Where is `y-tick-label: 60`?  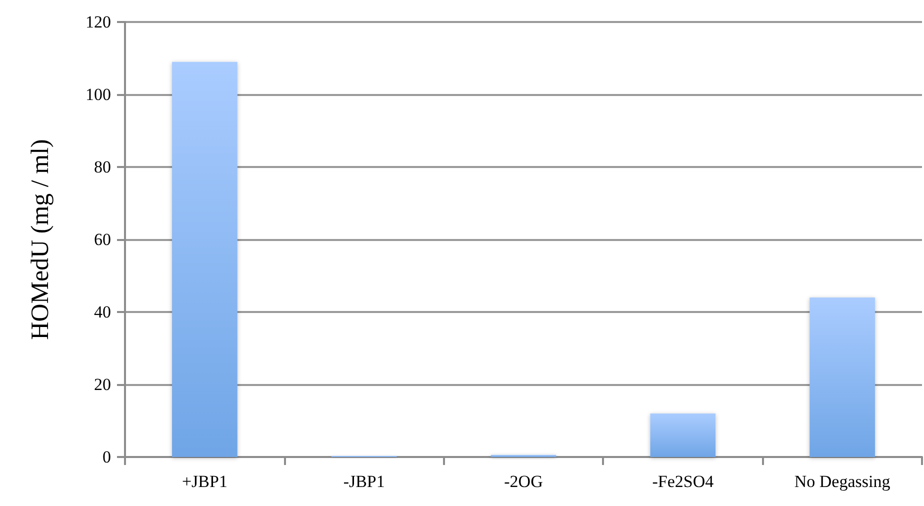 y-tick-label: 60 is located at coordinates (102, 239).